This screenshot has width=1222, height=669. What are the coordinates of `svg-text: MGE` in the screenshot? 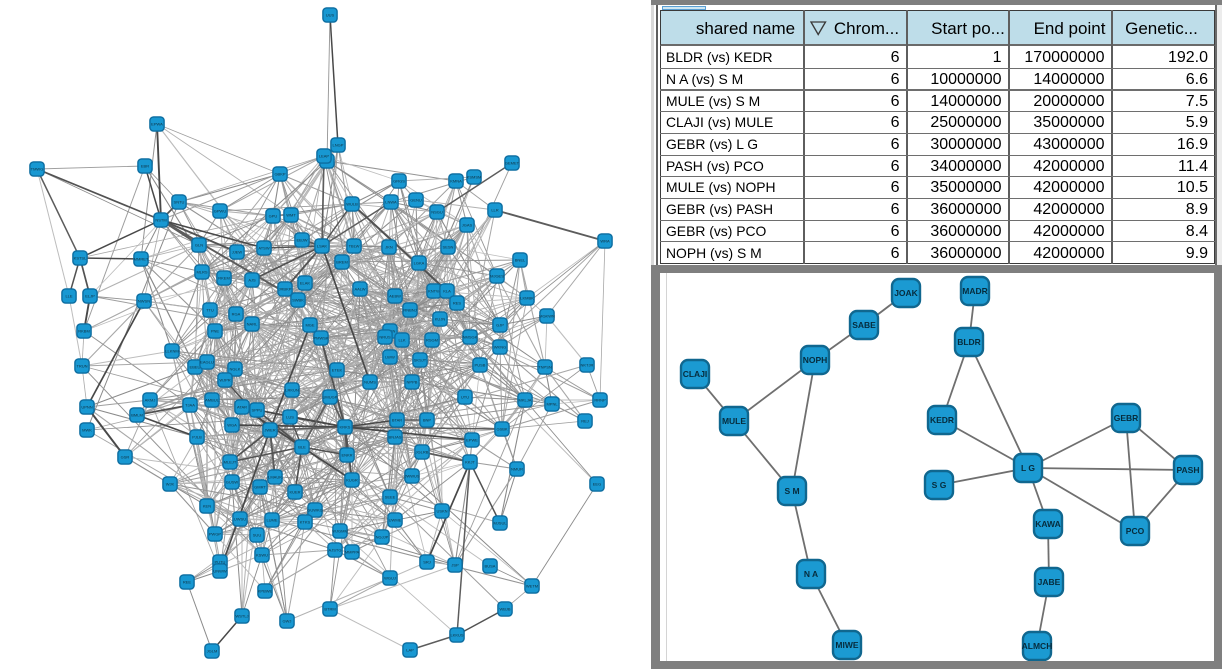 It's located at (309, 325).